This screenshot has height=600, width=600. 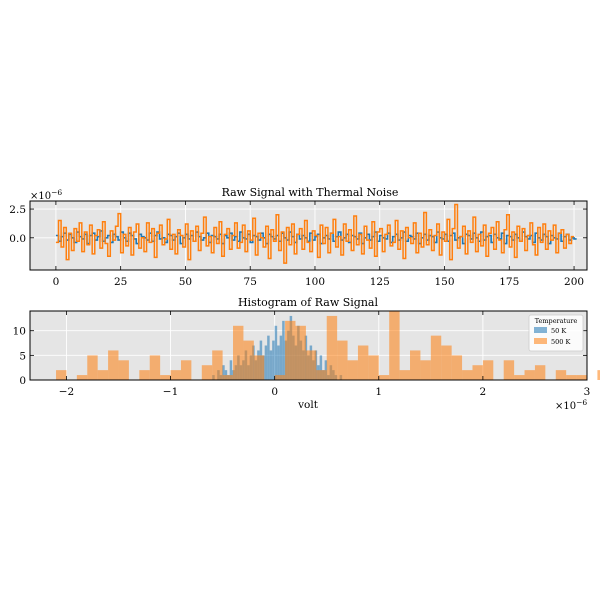 What do you see at coordinates (185, 282) in the screenshot?
I see `signal-x-tick-label: 50` at bounding box center [185, 282].